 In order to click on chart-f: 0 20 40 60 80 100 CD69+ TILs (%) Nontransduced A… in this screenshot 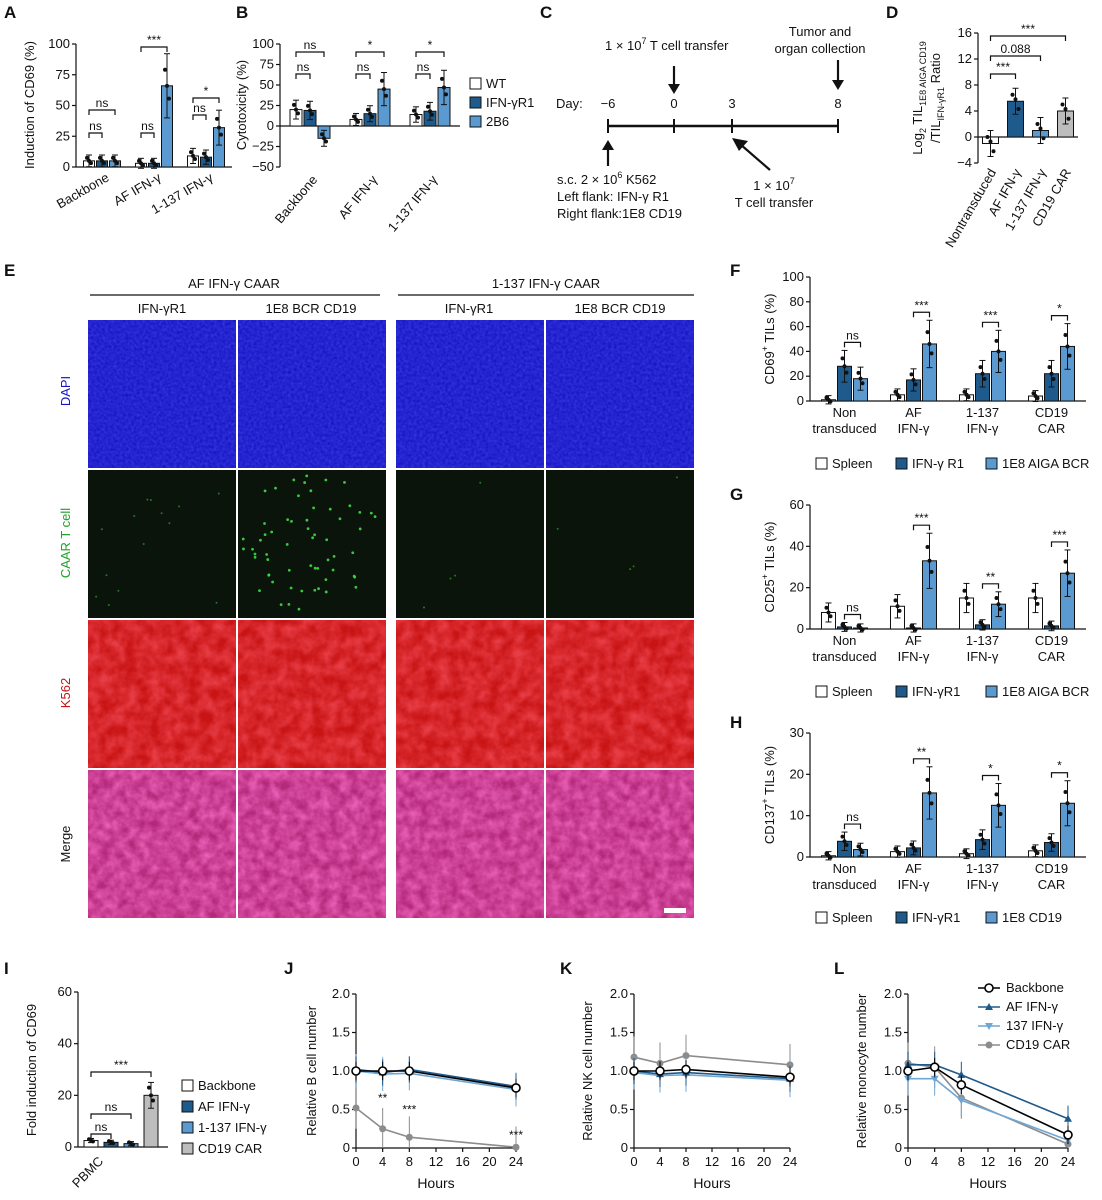, I will do `click(924, 370)`.